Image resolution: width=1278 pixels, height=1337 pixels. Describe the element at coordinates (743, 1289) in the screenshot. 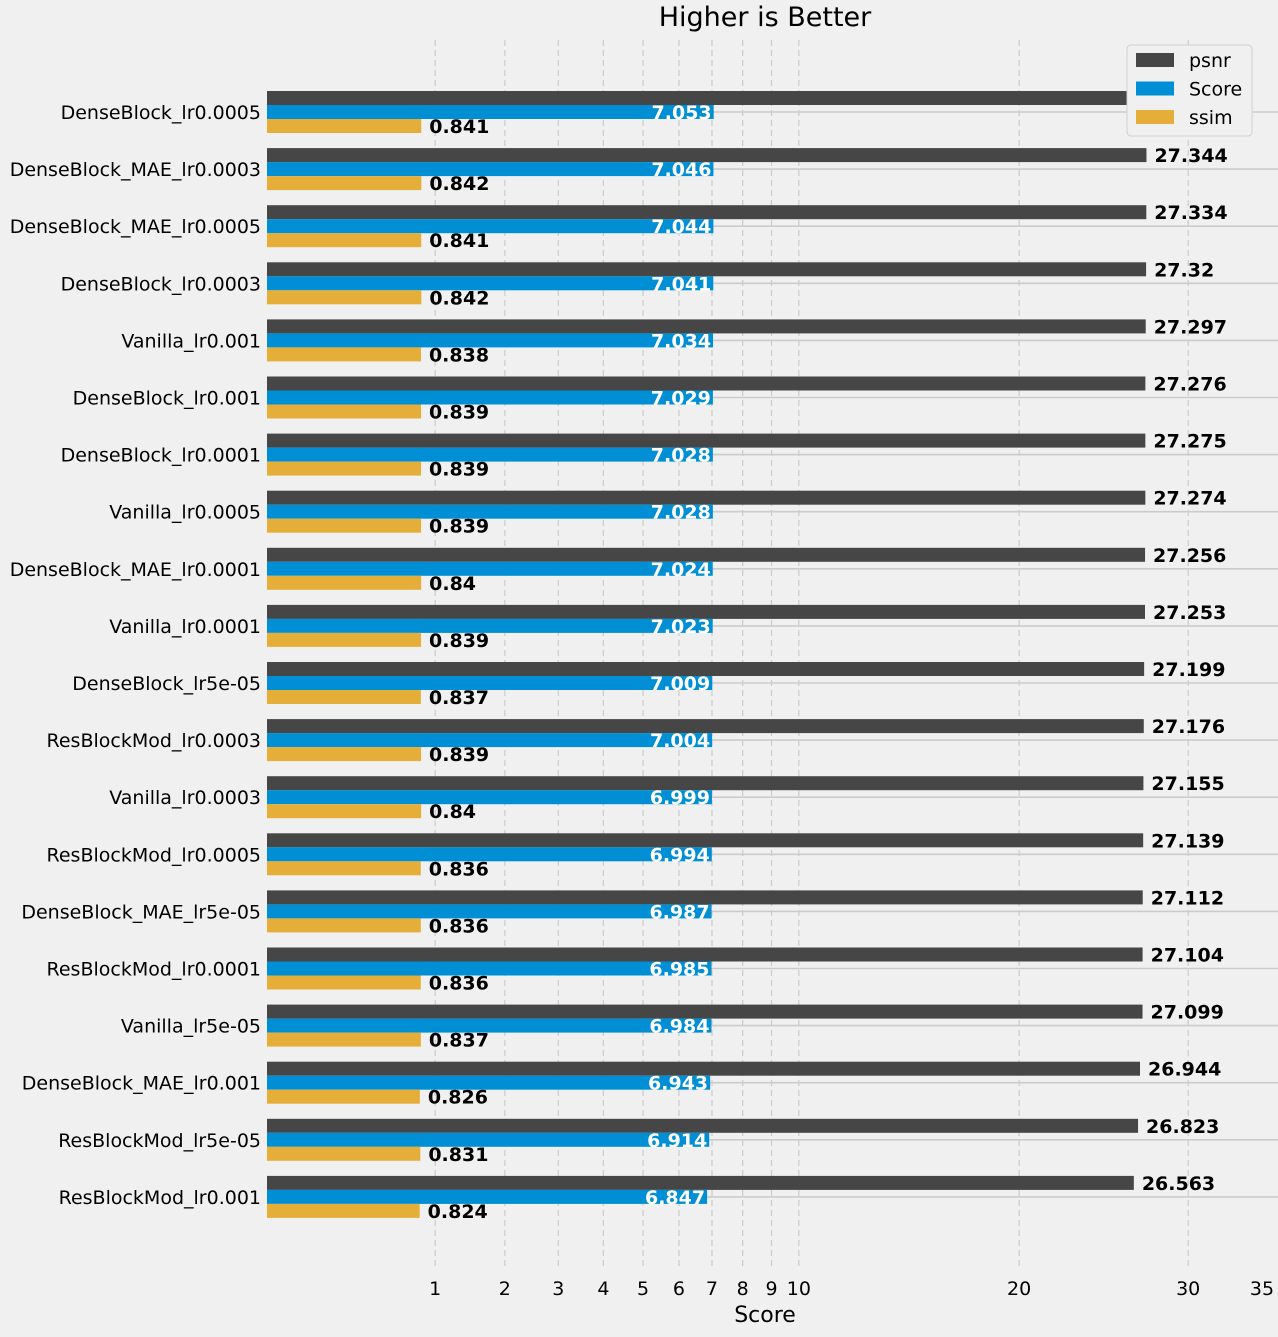

I see `x-tick-label: 8` at that location.